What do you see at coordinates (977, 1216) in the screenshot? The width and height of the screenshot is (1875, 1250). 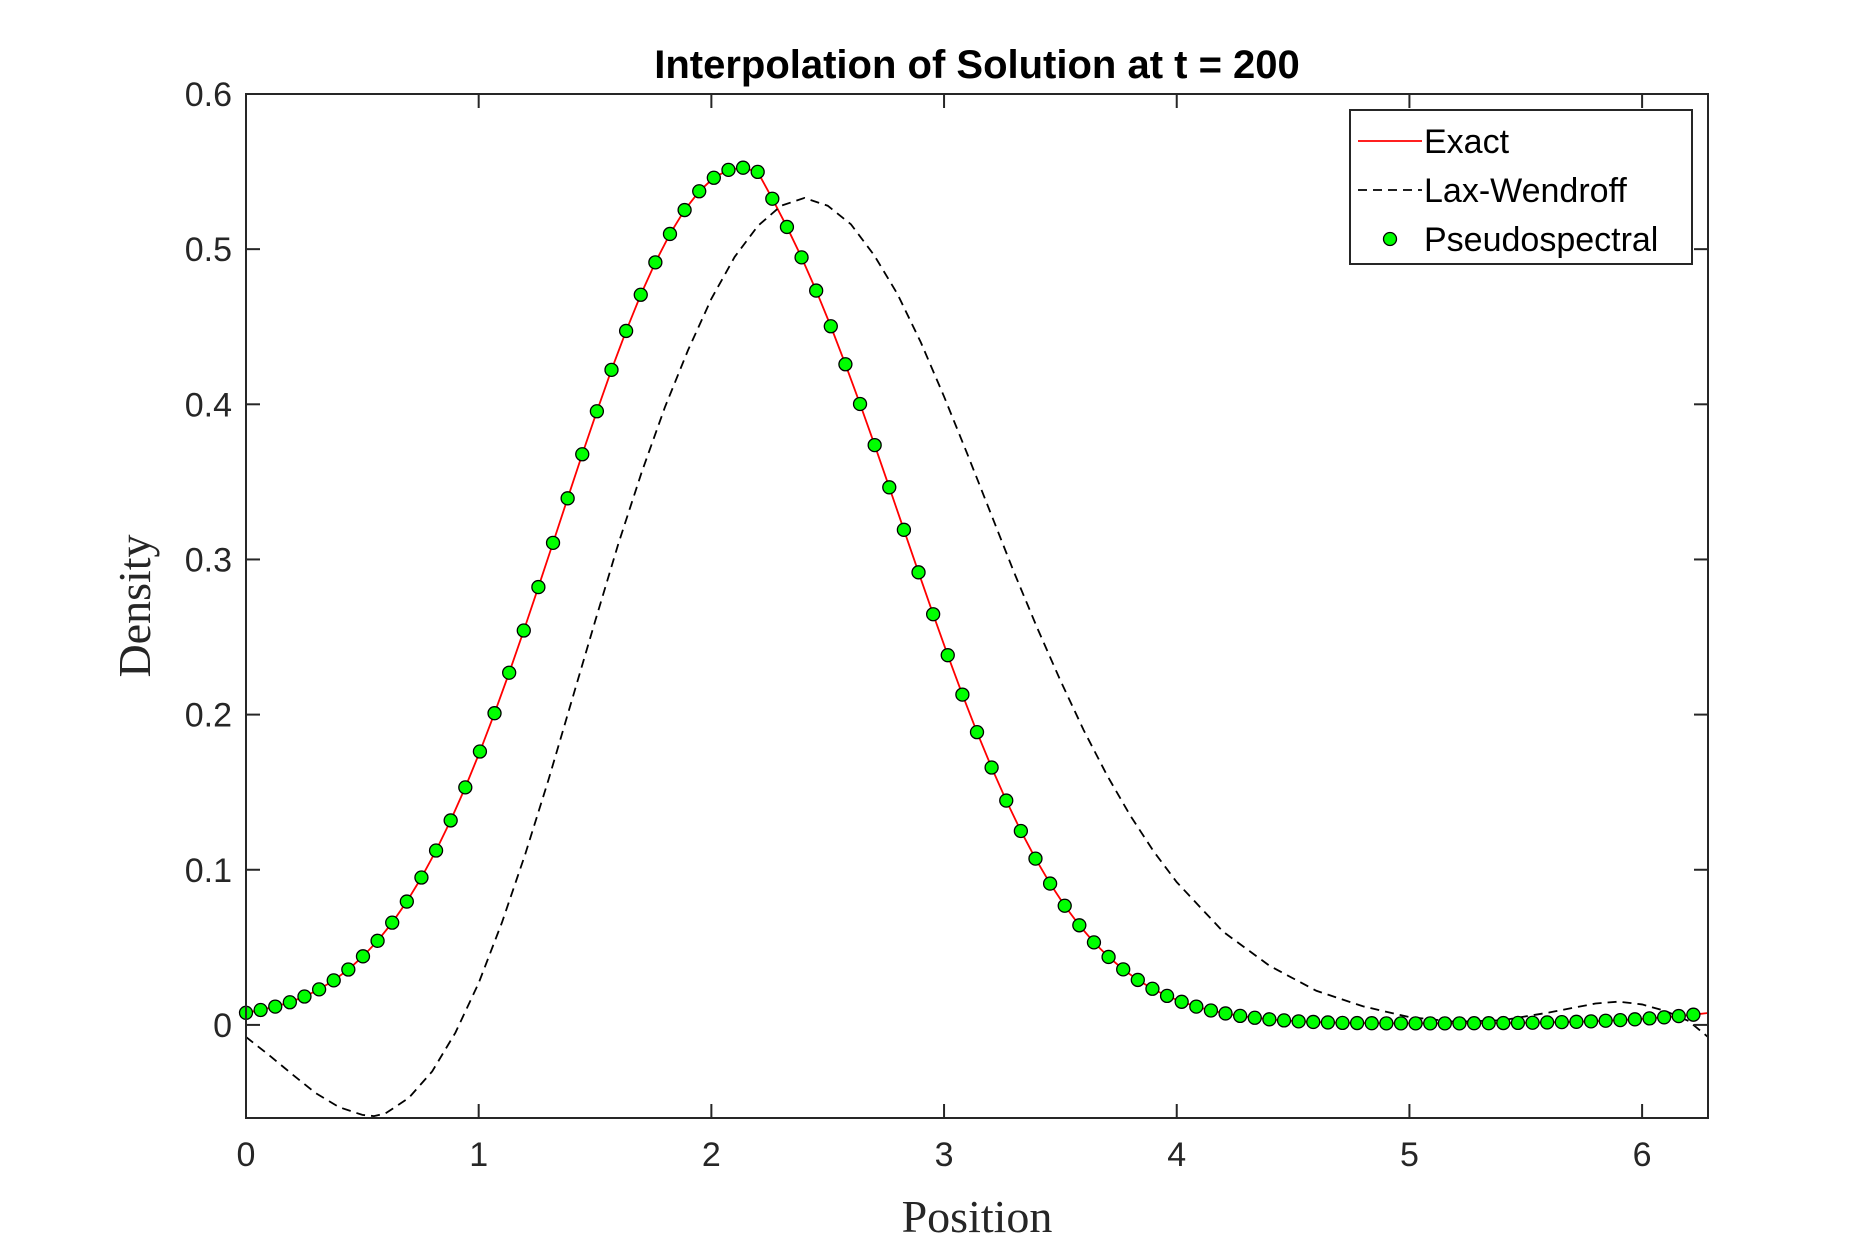 I see `x-axis-label: Position` at bounding box center [977, 1216].